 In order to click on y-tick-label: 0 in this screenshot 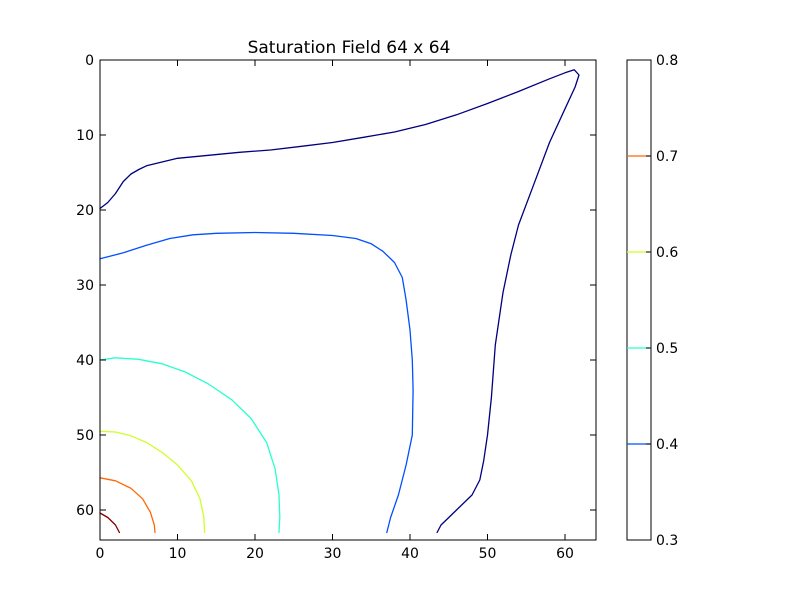, I will do `click(89, 61)`.